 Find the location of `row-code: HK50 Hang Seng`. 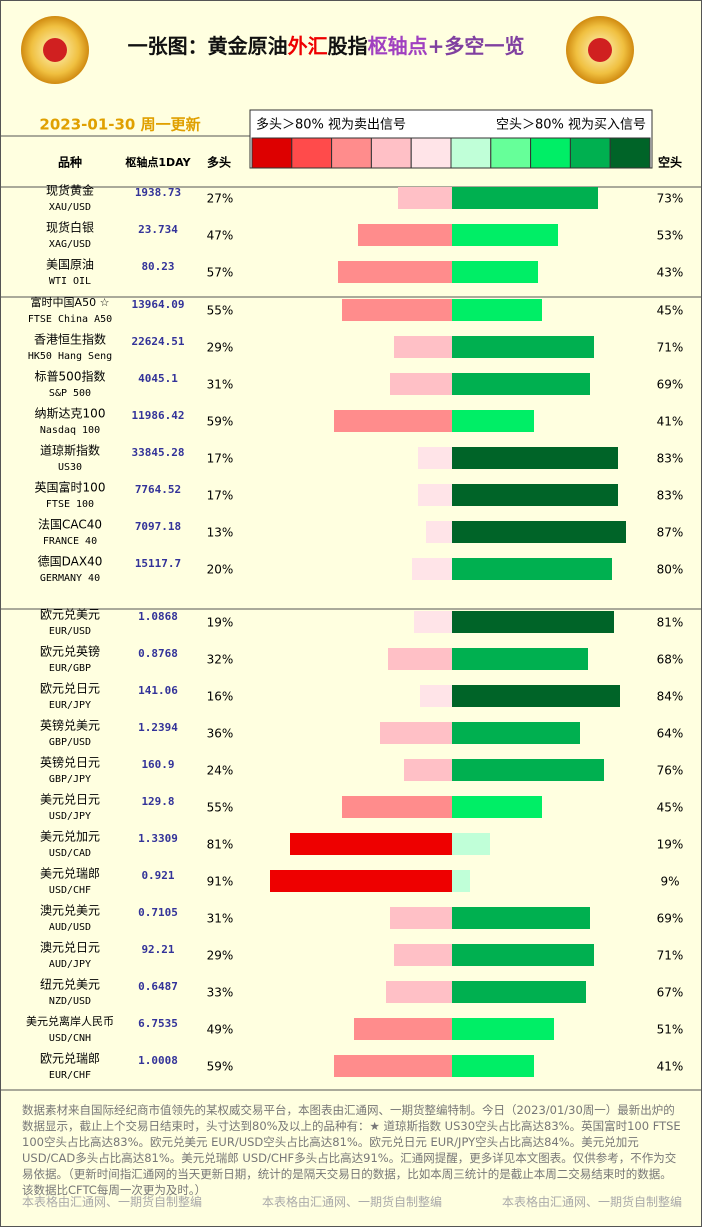

row-code: HK50 Hang Seng is located at coordinates (70, 356).